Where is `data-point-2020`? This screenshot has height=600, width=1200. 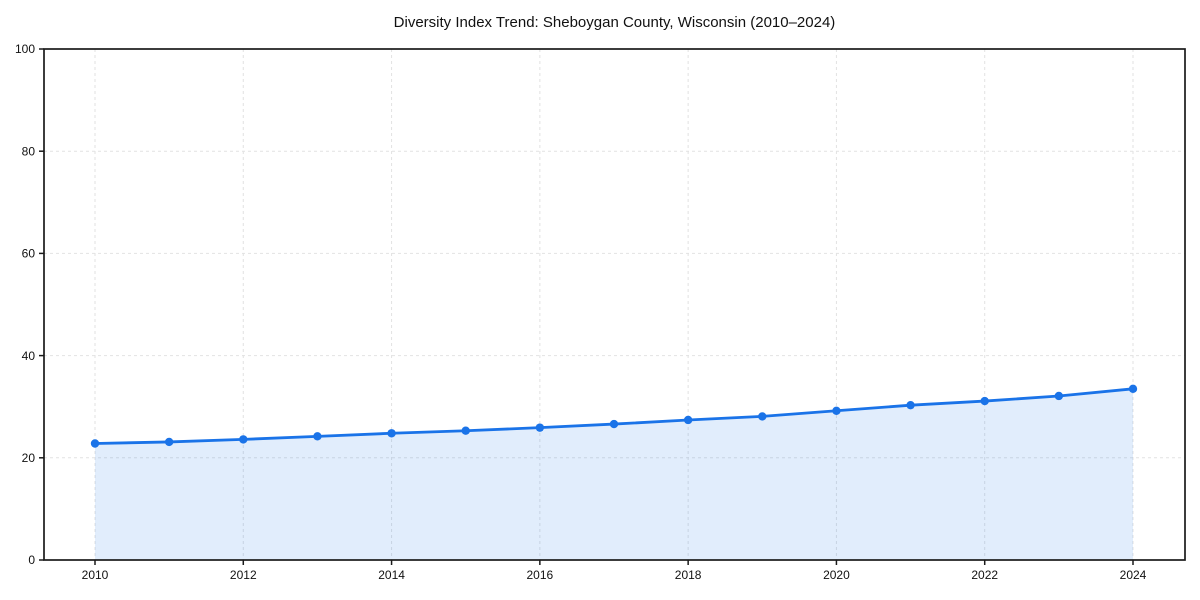
data-point-2020 is located at coordinates (836, 410).